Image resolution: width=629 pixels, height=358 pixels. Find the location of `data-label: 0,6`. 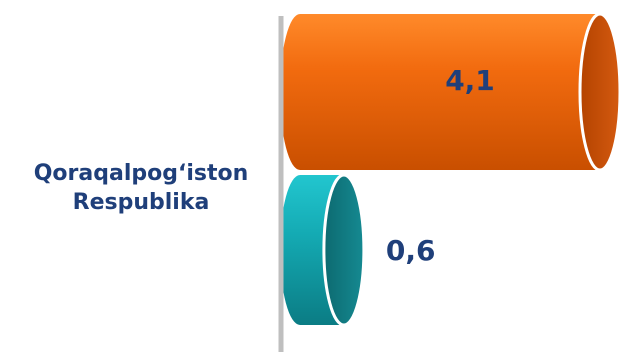

data-label: 0,6 is located at coordinates (411, 250).